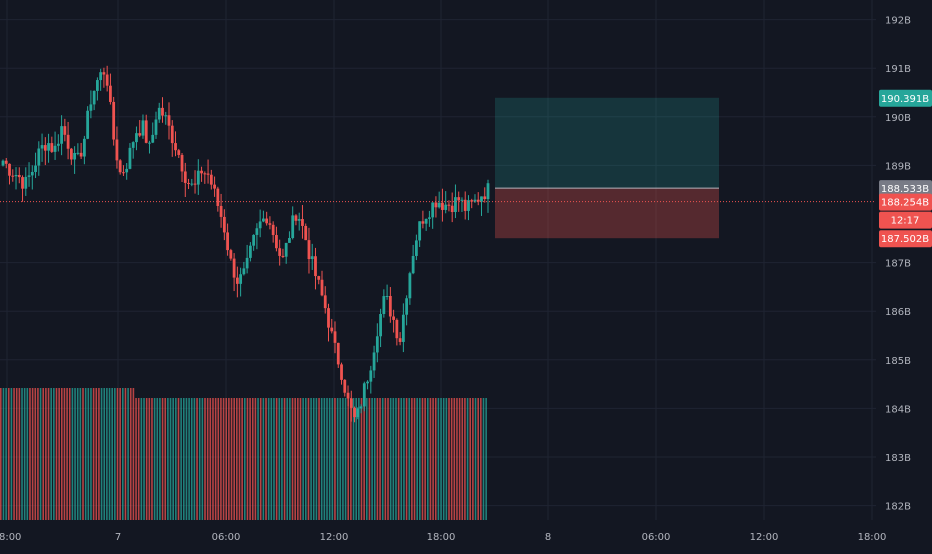  What do you see at coordinates (443, 537) in the screenshot?
I see `time-axis: 18:00 7 06:00 12:00 18:00 8 06:00 12:00 18:00` at bounding box center [443, 537].